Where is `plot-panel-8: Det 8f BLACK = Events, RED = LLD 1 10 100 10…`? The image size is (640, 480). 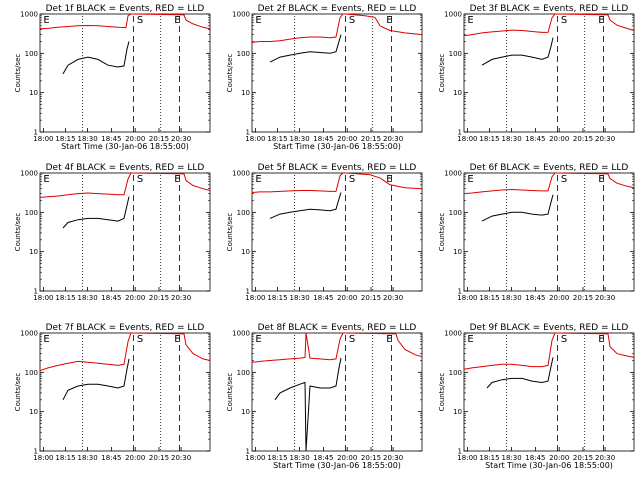
plot-panel-8: Det 8f BLACK = Events, RED = LLD 1 10 100 10… is located at coordinates (324, 396).